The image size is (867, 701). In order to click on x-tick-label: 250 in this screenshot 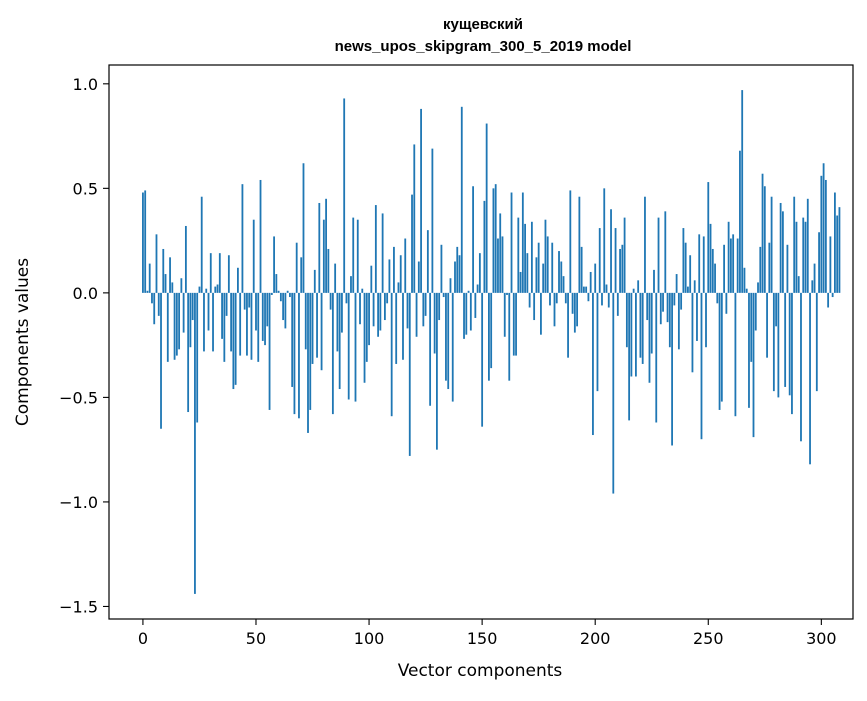, I will do `click(708, 638)`.